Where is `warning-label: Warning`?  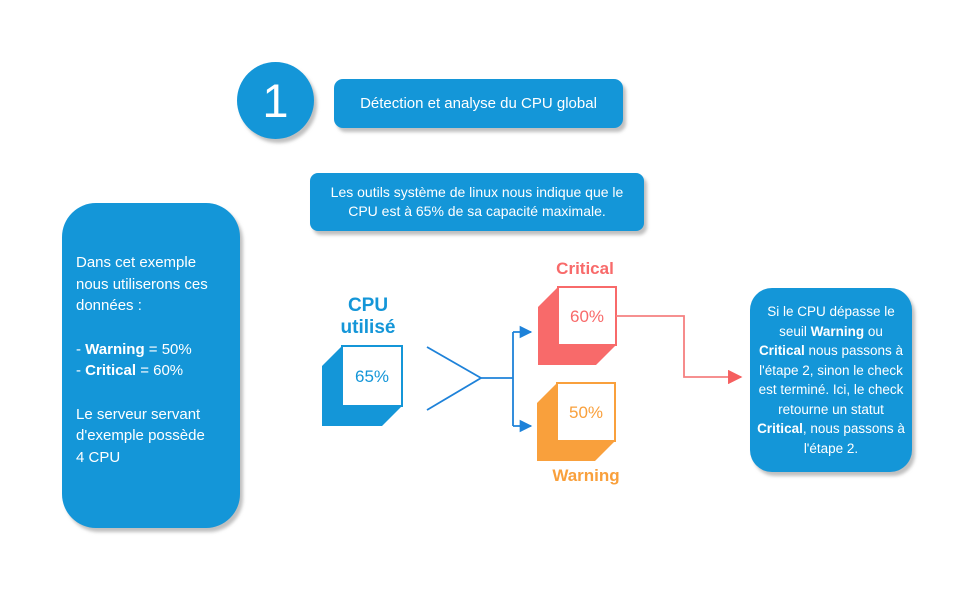 warning-label: Warning is located at coordinates (585, 475).